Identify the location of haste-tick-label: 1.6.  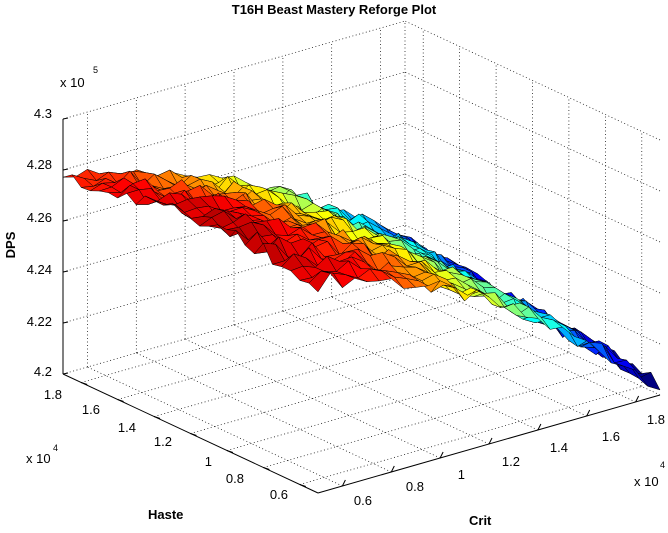
(91, 409).